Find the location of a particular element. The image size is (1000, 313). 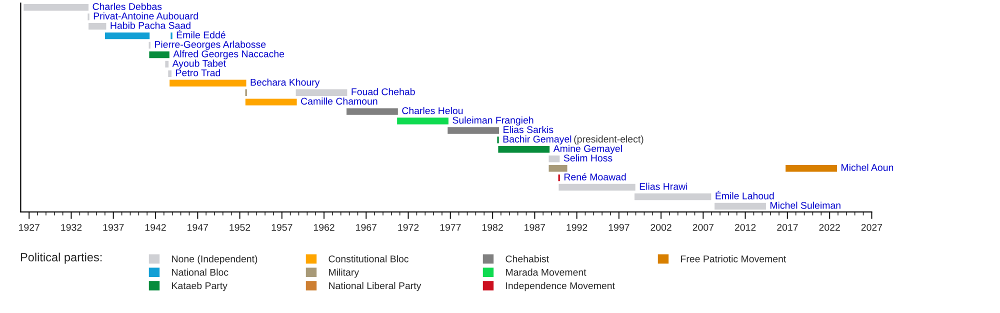

y-tick-label: Bachir Gemayel is located at coordinates (537, 139).